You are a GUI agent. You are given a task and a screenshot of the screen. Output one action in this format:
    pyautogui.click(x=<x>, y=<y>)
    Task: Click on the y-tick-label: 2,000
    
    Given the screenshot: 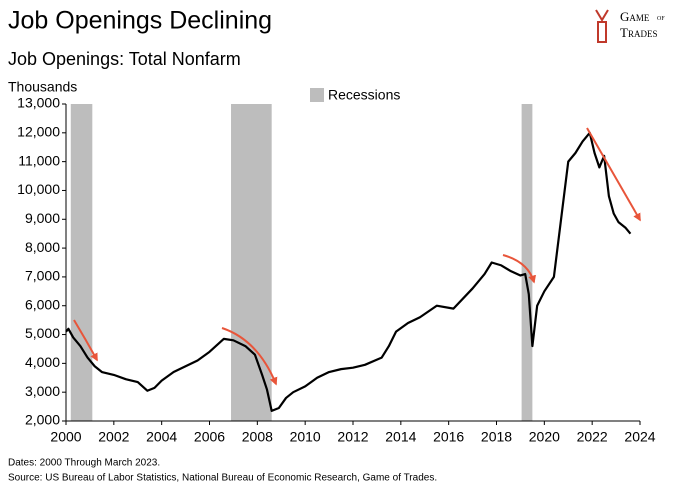 What is the action you would take?
    pyautogui.click(x=42, y=420)
    